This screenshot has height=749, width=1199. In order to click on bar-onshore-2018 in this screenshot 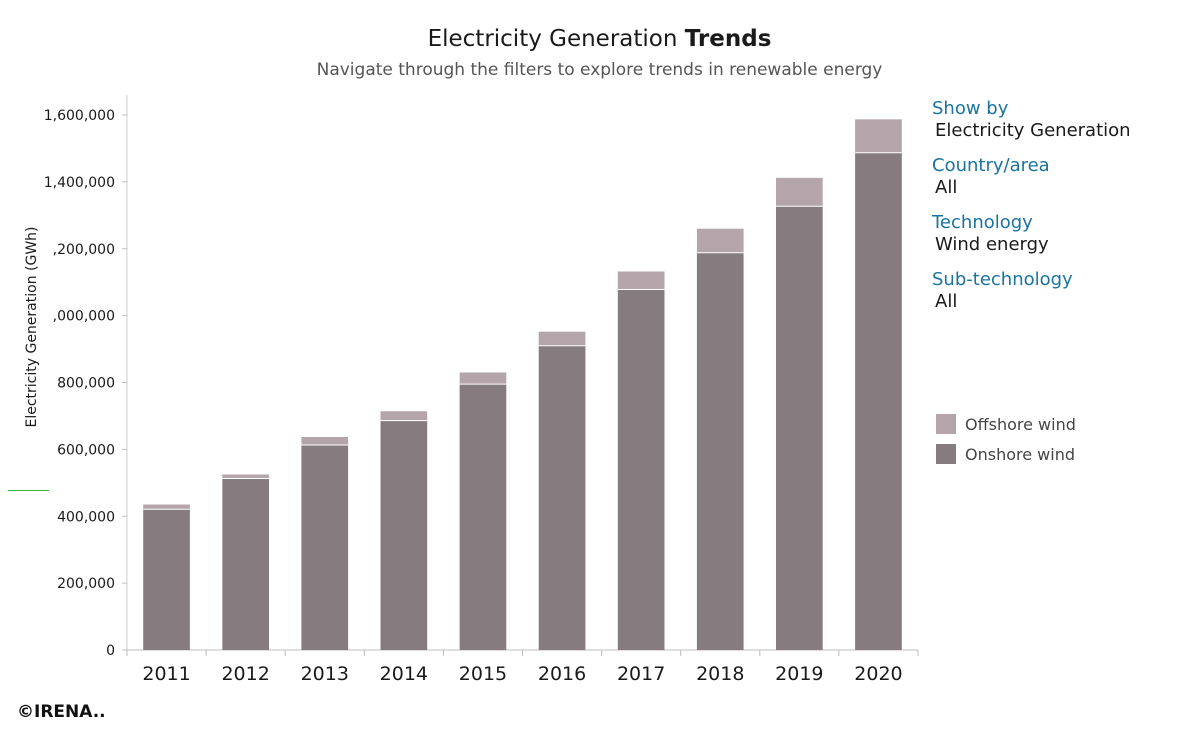, I will do `click(720, 451)`.